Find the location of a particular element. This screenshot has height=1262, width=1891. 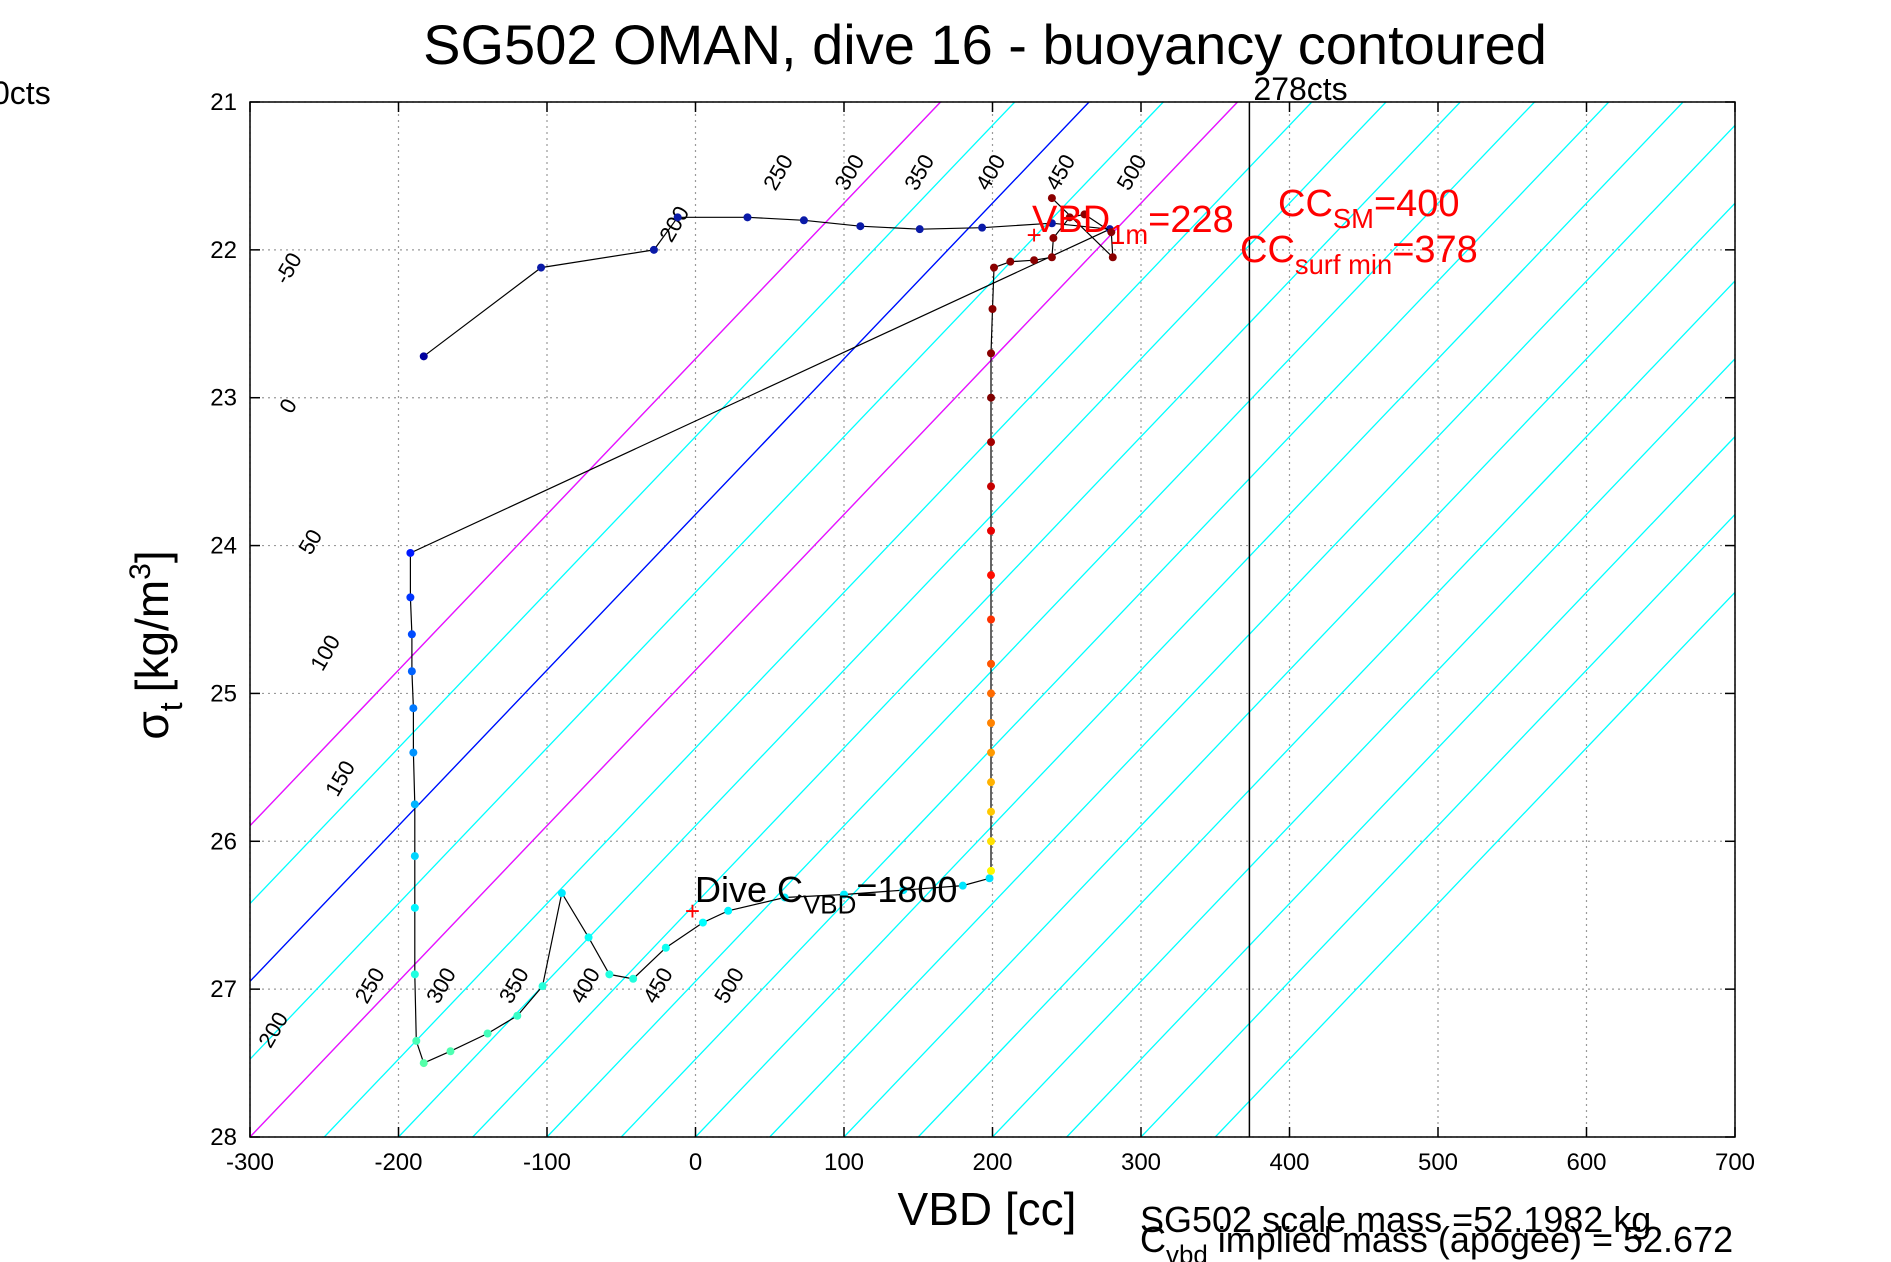

vbd-limit-label: 278cts is located at coordinates (1300, 89).